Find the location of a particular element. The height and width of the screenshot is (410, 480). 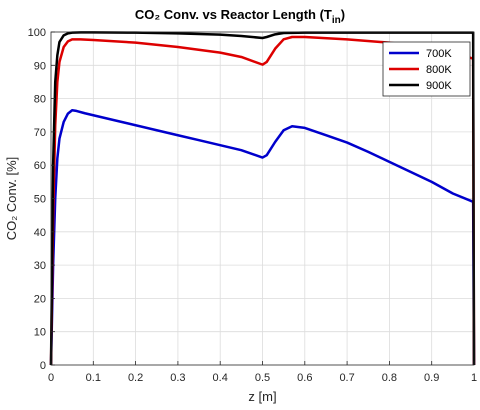

x-tick-label: 0.6 is located at coordinates (304, 378).